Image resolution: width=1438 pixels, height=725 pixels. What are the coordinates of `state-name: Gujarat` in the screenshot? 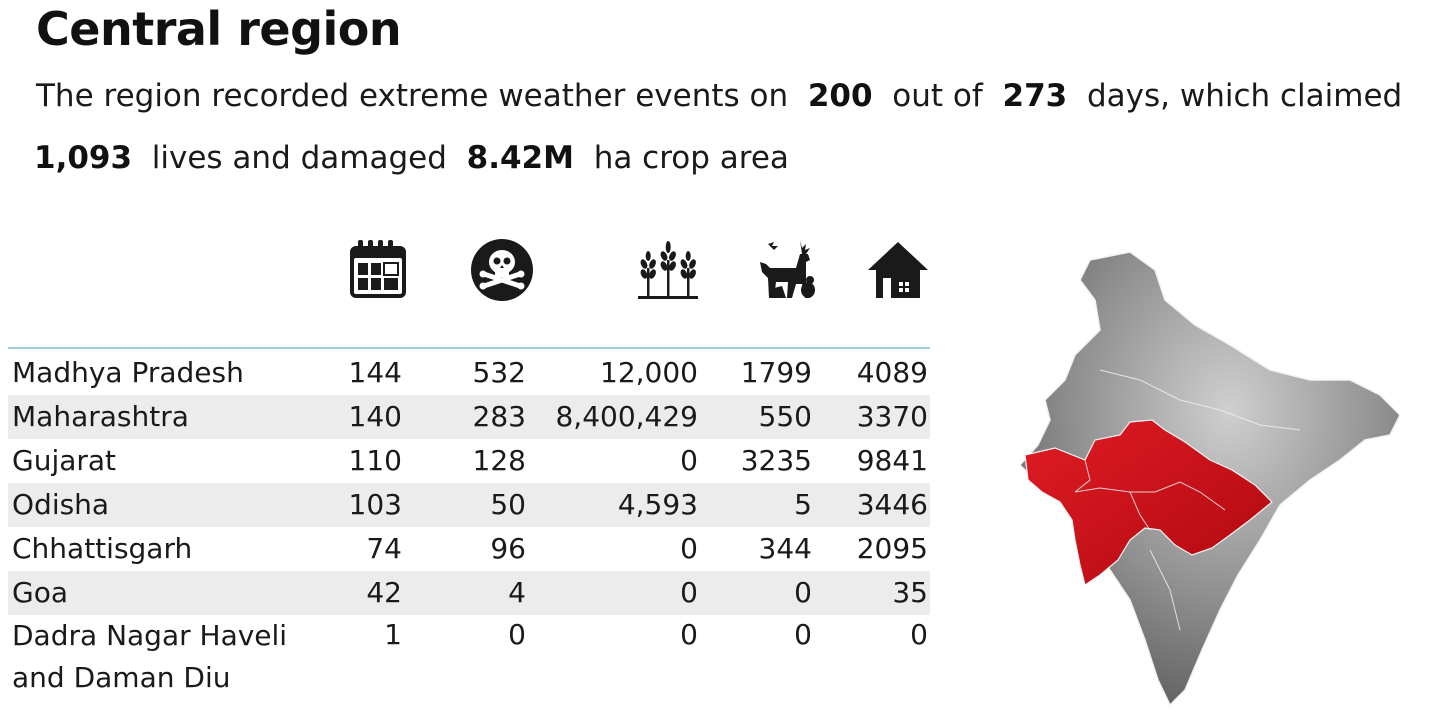 It's located at (64, 460).